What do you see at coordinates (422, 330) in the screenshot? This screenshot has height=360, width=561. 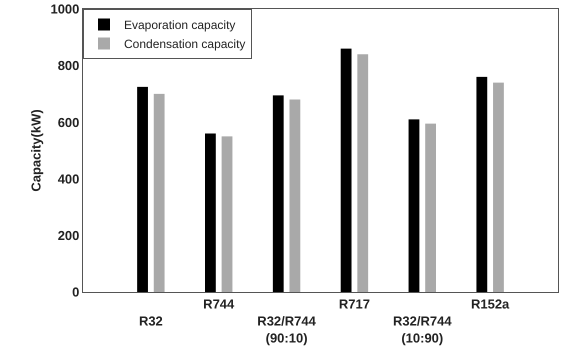 I see `x-tick-label: R32/R744 (10:90)` at bounding box center [422, 330].